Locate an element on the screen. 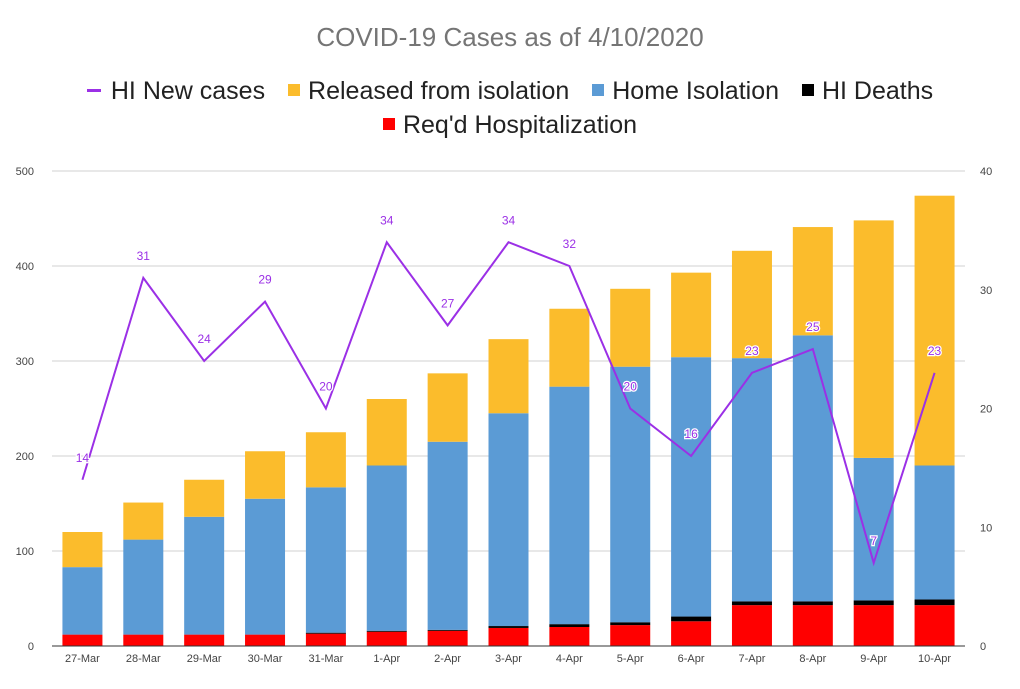  legend-item-released: Released from isolation is located at coordinates (428, 91).